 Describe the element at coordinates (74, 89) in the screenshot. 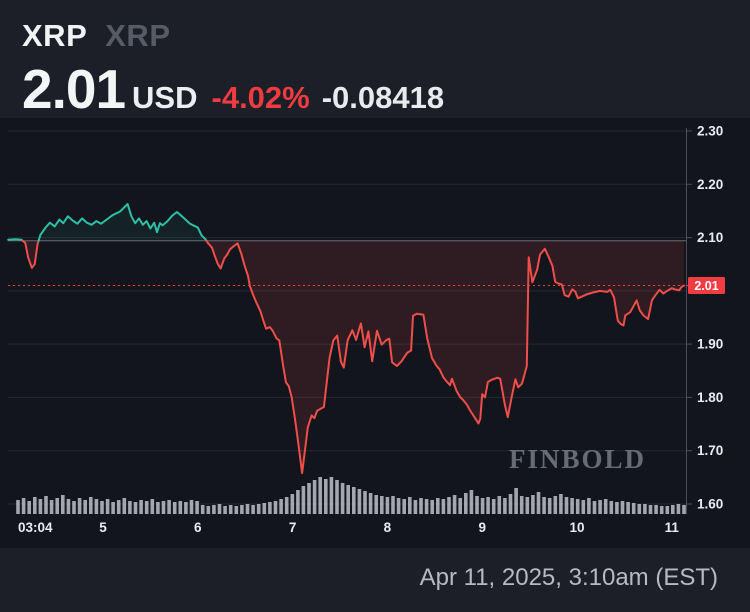

I see `current-price-value: 2.01` at that location.